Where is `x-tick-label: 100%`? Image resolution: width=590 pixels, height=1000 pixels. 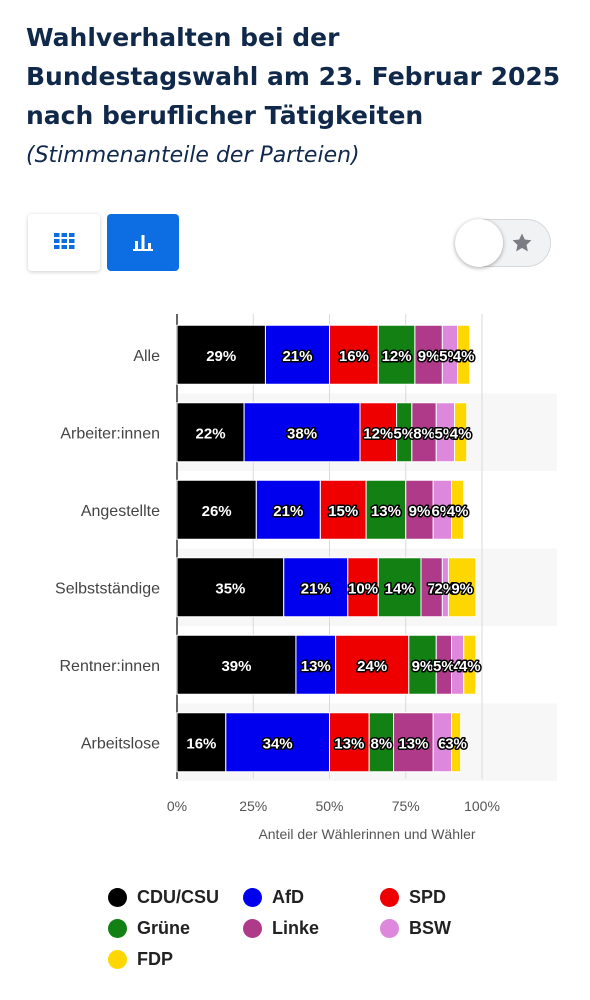
x-tick-label: 100% is located at coordinates (482, 806).